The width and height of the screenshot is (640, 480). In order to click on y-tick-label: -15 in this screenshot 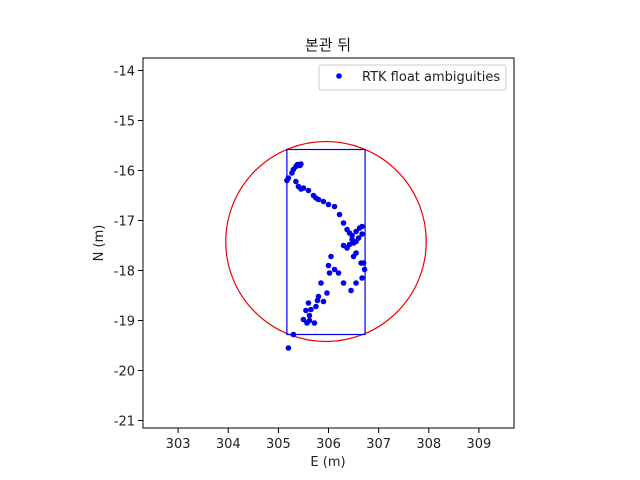, I will do `click(124, 122)`.